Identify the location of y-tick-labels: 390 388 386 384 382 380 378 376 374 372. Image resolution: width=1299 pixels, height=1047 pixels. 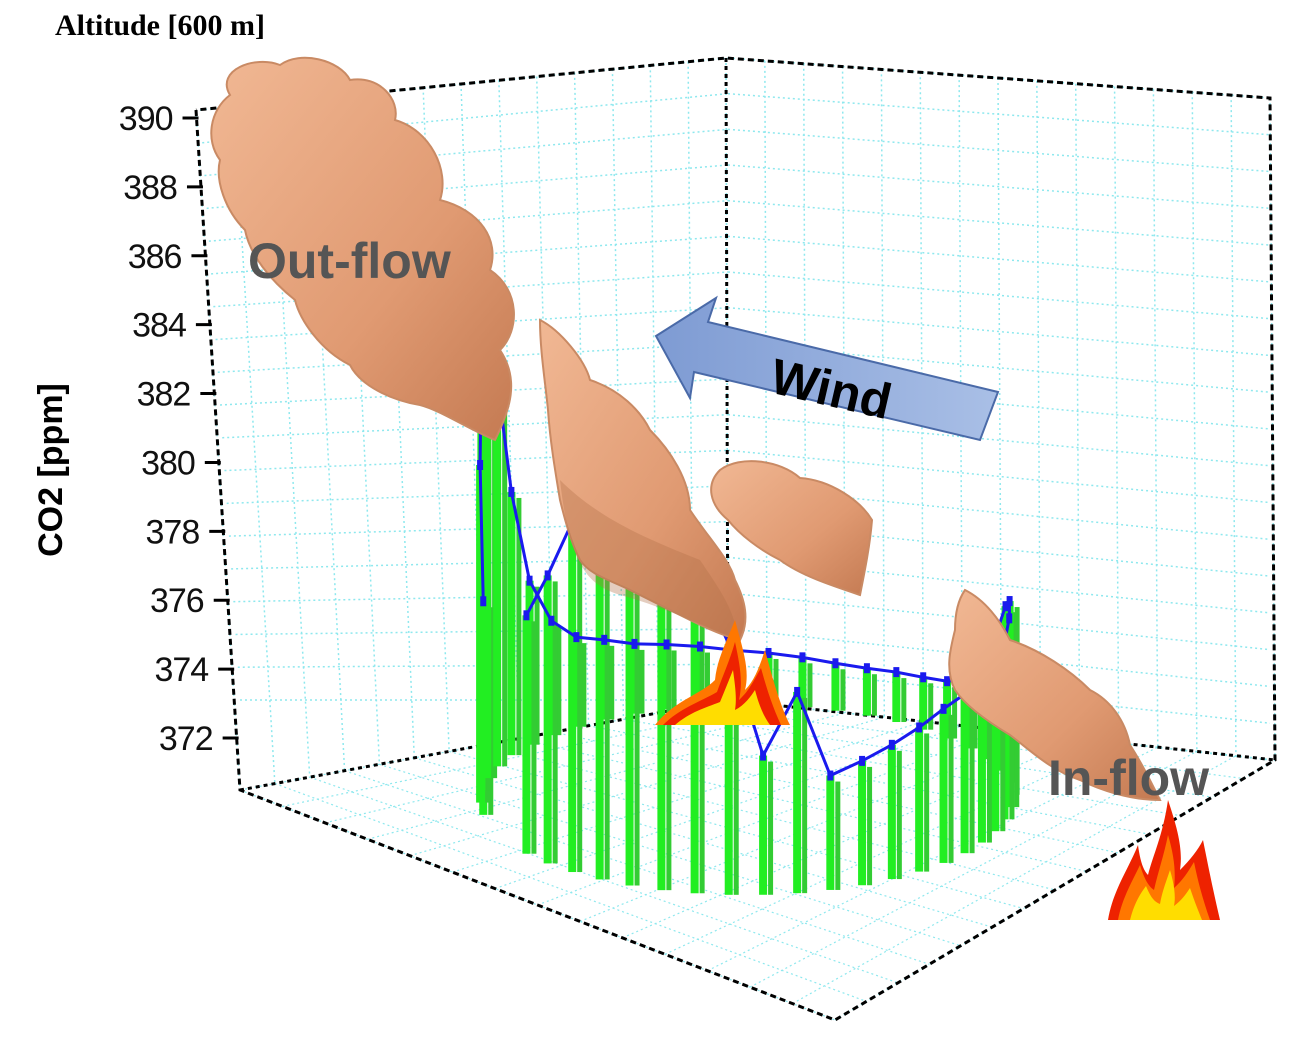
(179, 429).